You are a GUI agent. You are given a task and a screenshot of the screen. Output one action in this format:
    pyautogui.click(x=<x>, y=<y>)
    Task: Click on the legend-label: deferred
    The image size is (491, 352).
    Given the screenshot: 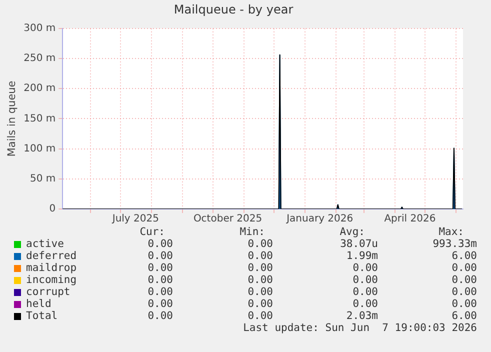 What is the action you would take?
    pyautogui.click(x=51, y=256)
    